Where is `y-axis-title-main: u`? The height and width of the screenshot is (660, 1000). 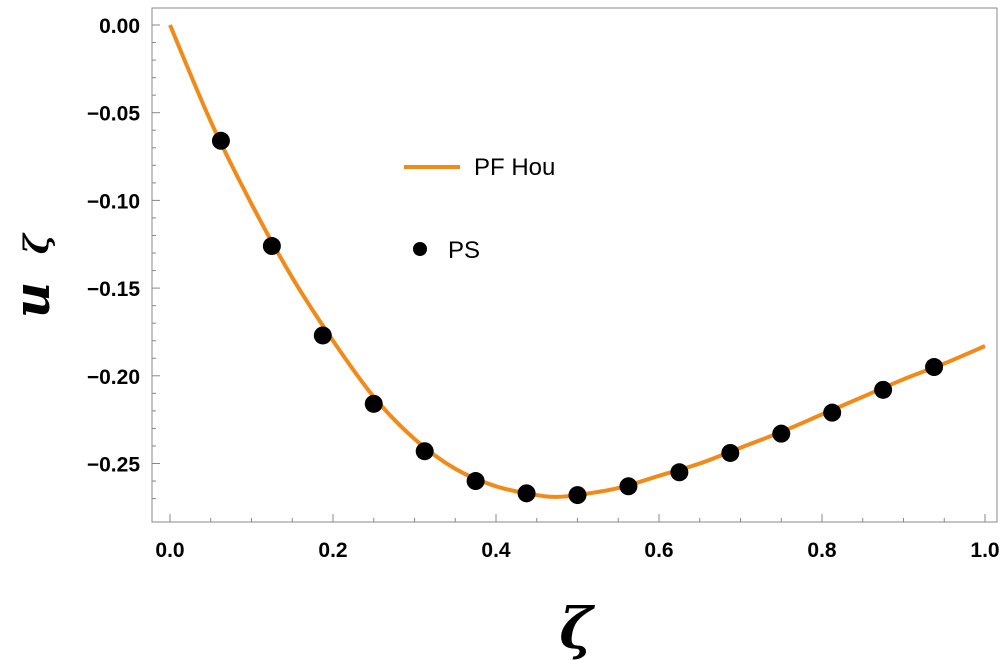 y-axis-title-main: u is located at coordinates (31, 300).